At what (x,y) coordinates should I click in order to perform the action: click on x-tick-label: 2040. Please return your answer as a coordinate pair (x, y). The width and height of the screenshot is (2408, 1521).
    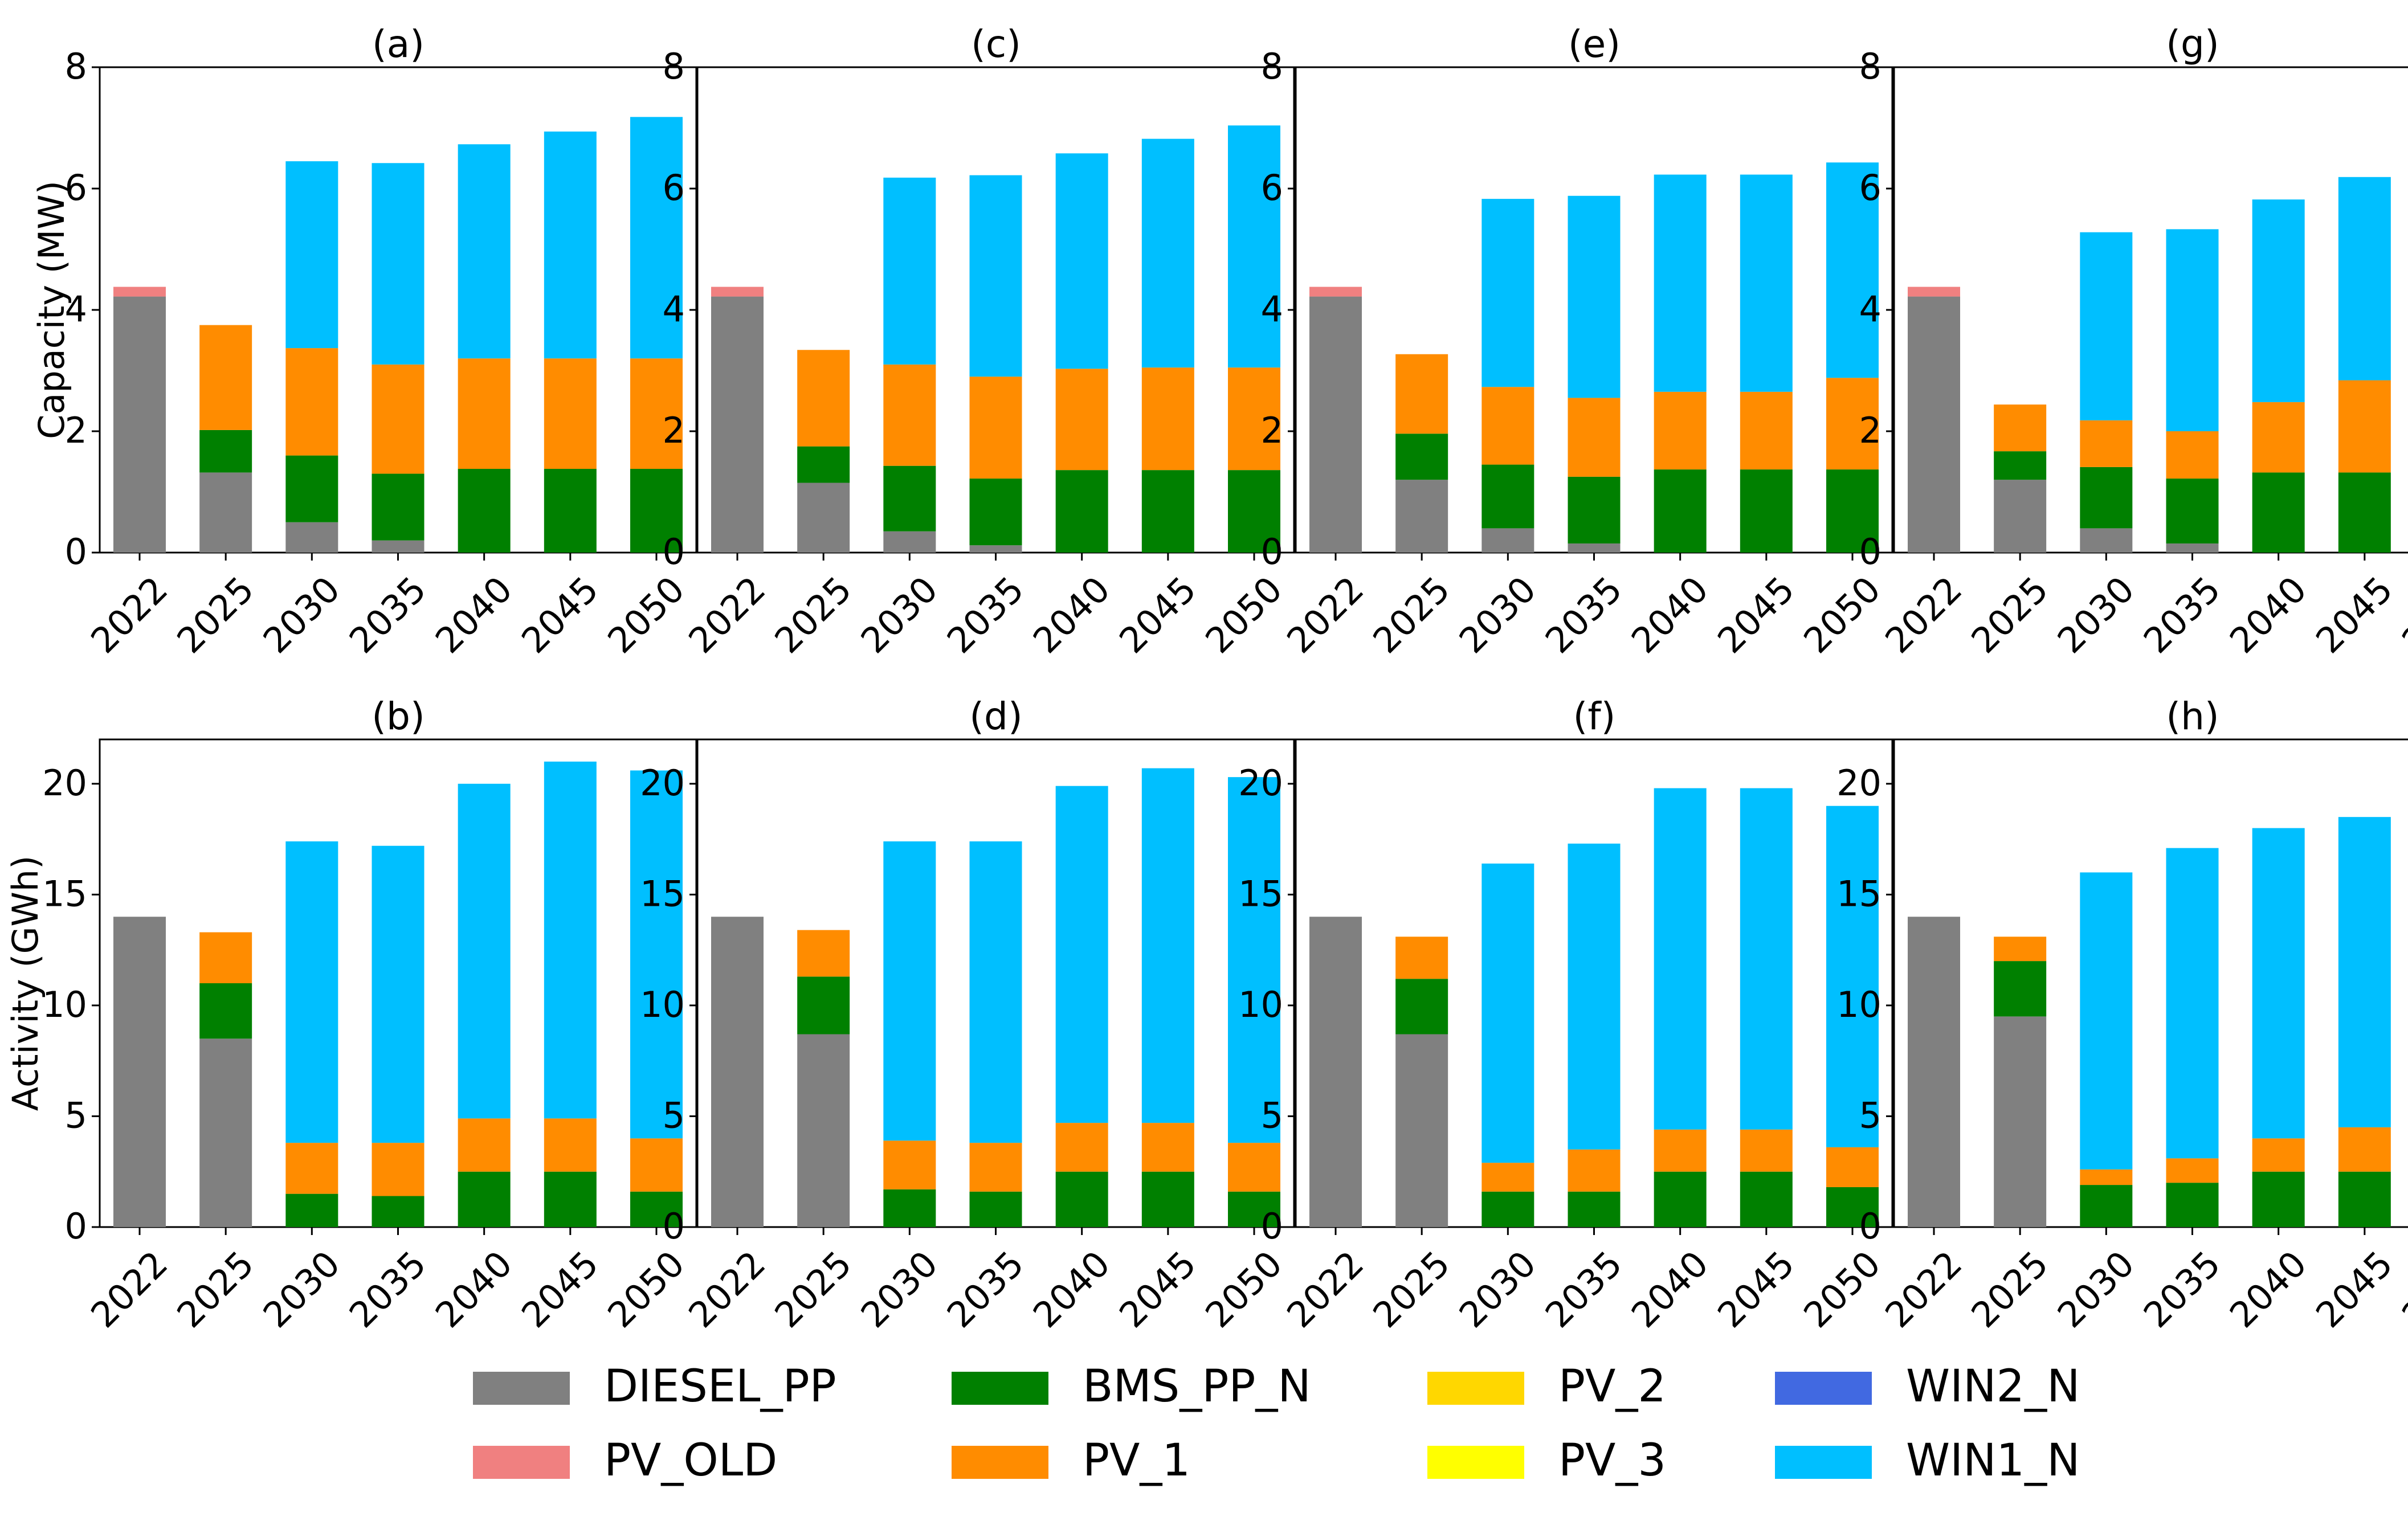
    Looking at the image, I should click on (2268, 1290).